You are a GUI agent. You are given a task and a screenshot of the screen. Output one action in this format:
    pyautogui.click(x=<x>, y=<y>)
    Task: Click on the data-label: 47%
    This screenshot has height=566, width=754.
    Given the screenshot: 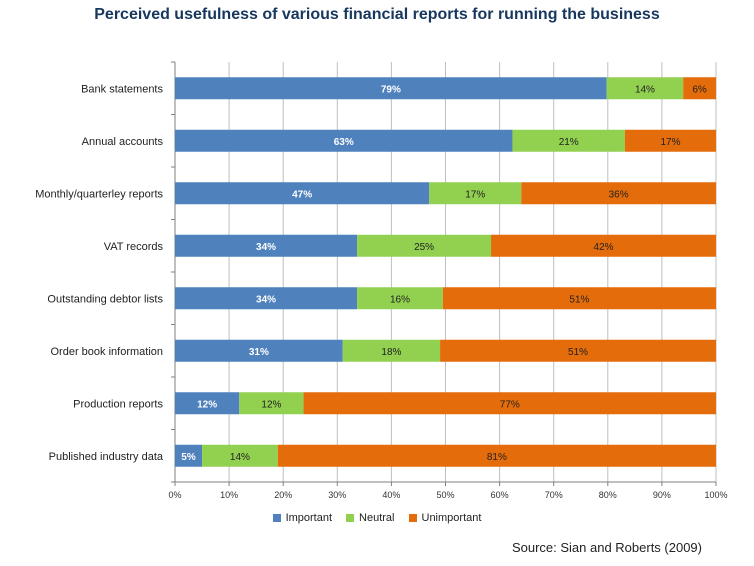 What is the action you would take?
    pyautogui.click(x=302, y=194)
    